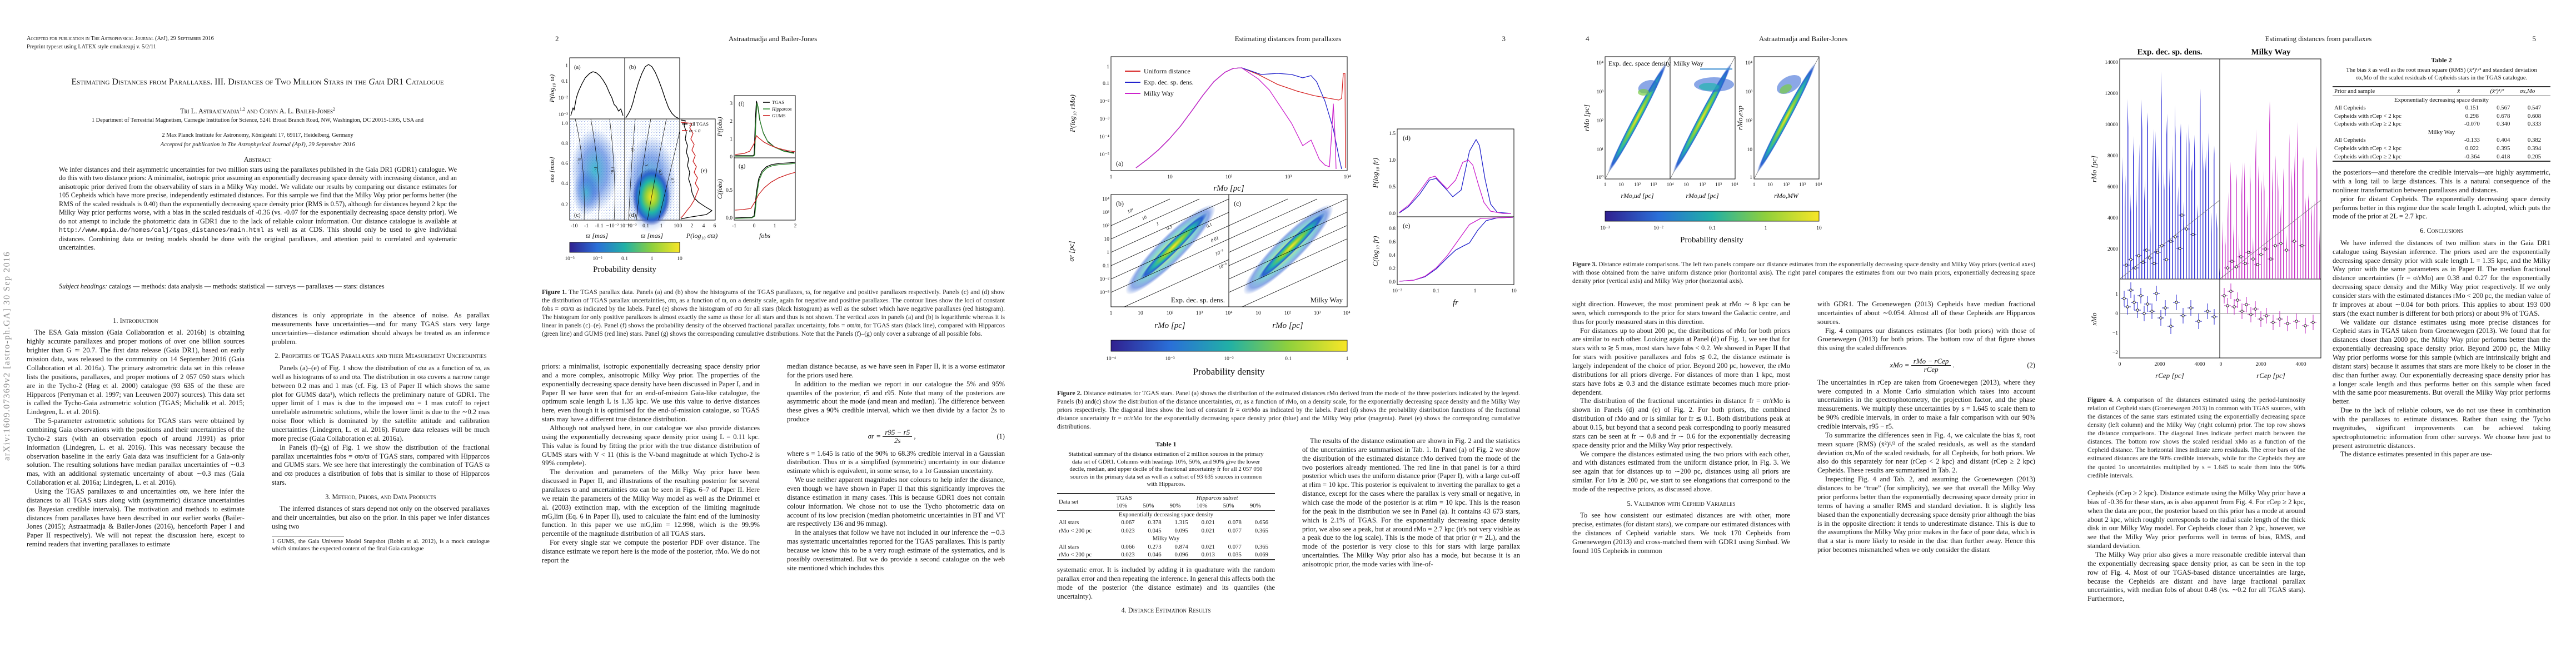 The width and height of the screenshot is (2576, 667). What do you see at coordinates (2472, 124) in the screenshot?
I see `table-cell: -0.070` at bounding box center [2472, 124].